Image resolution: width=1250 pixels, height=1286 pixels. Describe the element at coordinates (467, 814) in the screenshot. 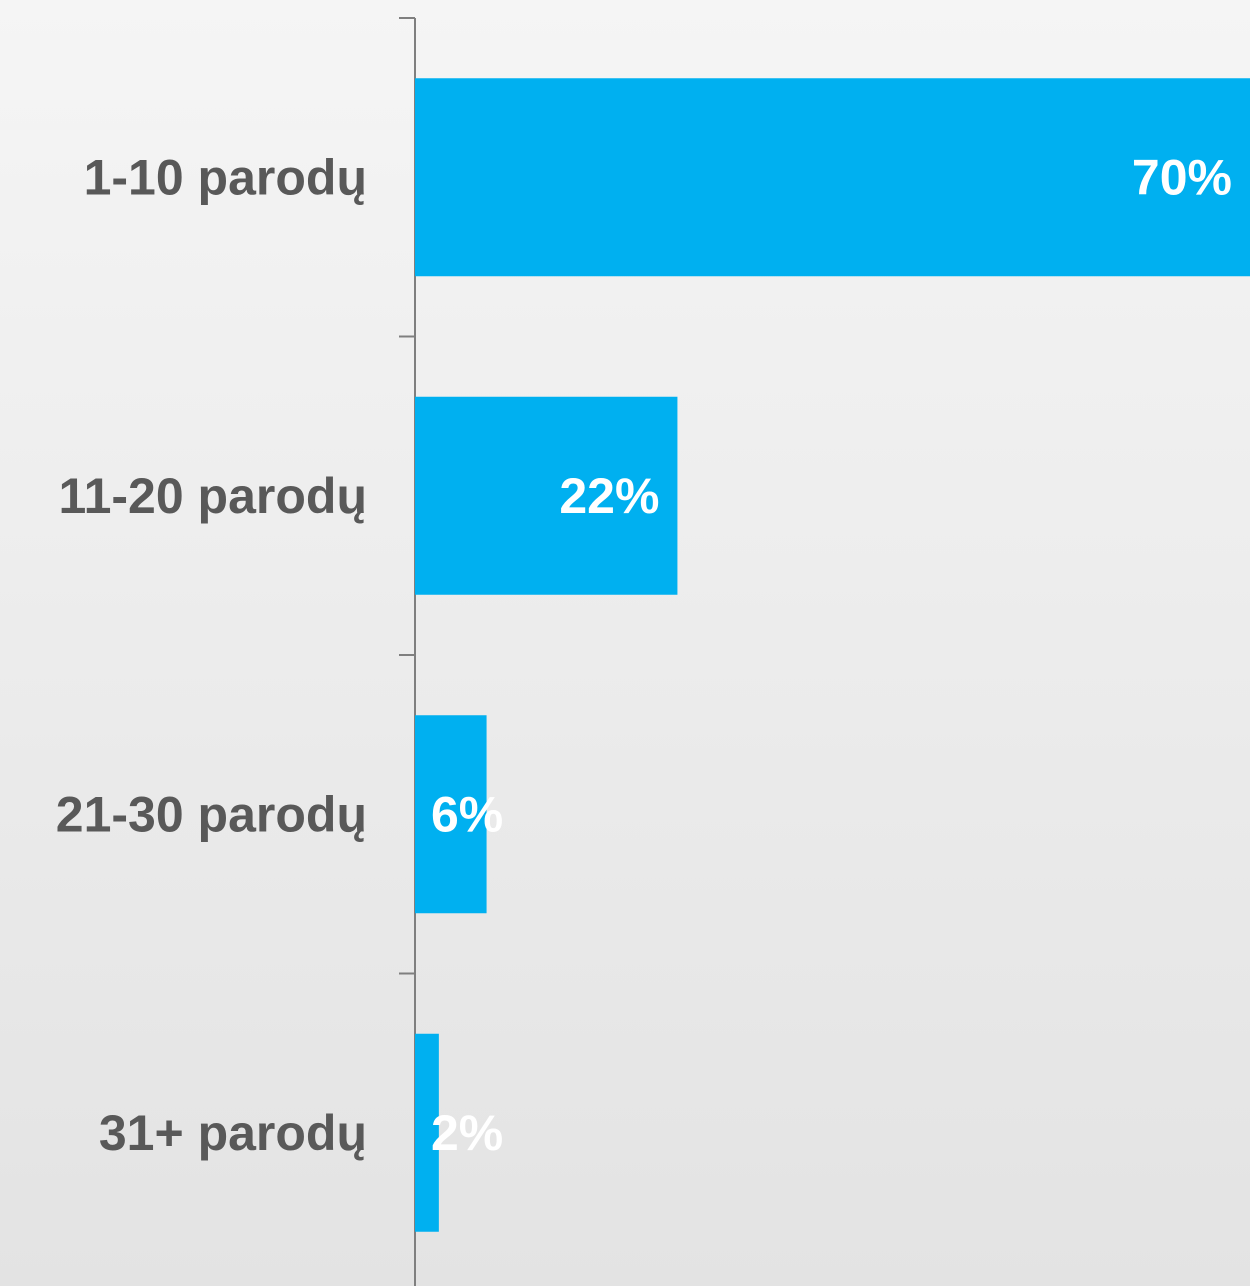

I see `value-label-3: 6%` at that location.